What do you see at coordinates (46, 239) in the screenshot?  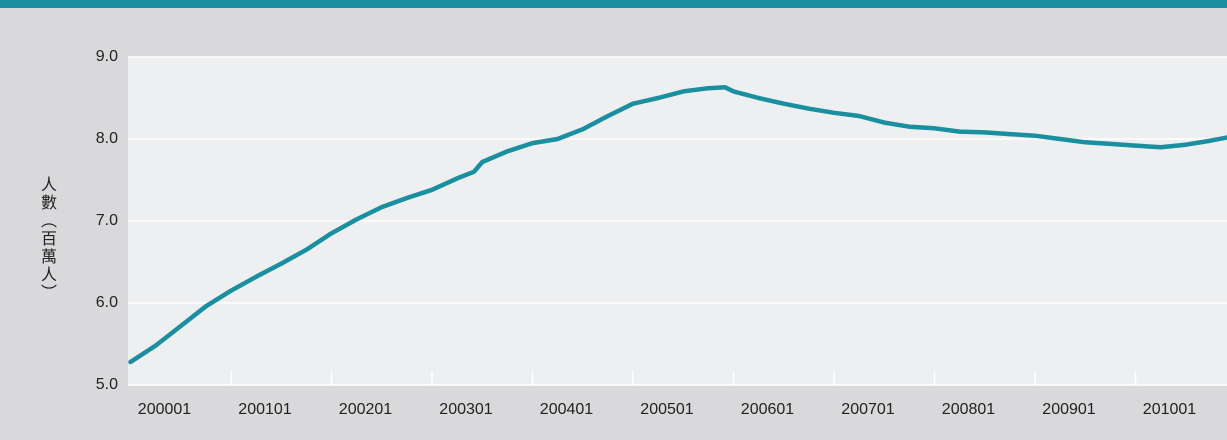 I see `y-axis-label: 人數（百萬人）` at bounding box center [46, 239].